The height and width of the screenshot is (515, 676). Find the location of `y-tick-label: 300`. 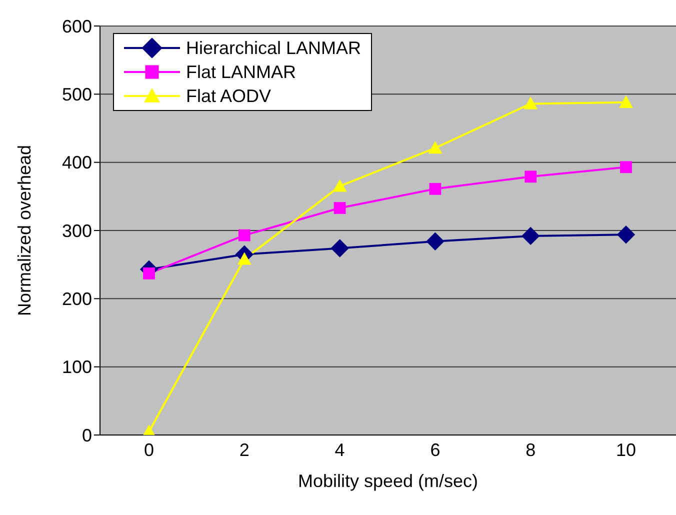

y-tick-label: 300 is located at coordinates (77, 230).